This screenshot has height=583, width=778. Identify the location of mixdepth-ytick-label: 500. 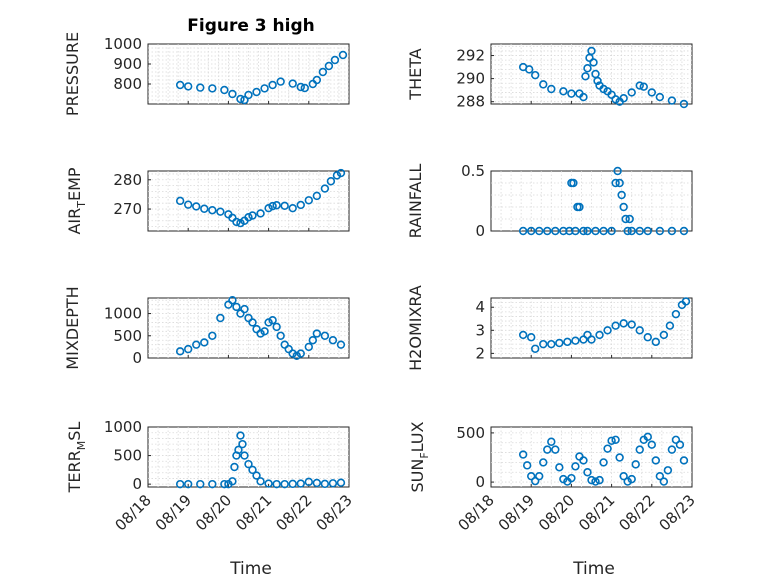
(127, 336).